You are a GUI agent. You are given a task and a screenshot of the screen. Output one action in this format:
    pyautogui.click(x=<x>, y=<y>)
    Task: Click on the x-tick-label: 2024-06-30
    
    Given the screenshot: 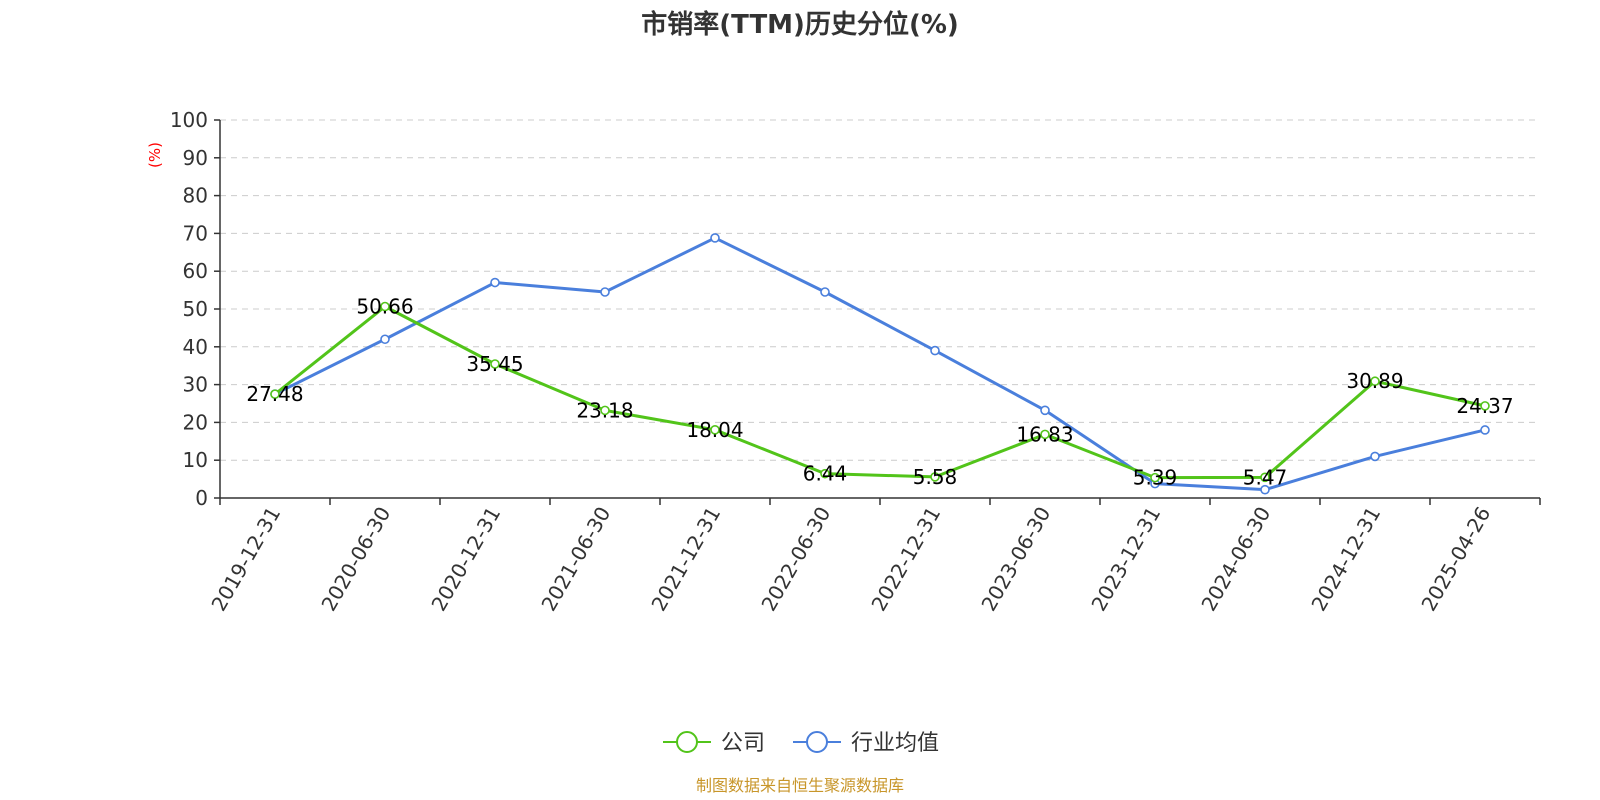 What is the action you would take?
    pyautogui.click(x=1235, y=559)
    